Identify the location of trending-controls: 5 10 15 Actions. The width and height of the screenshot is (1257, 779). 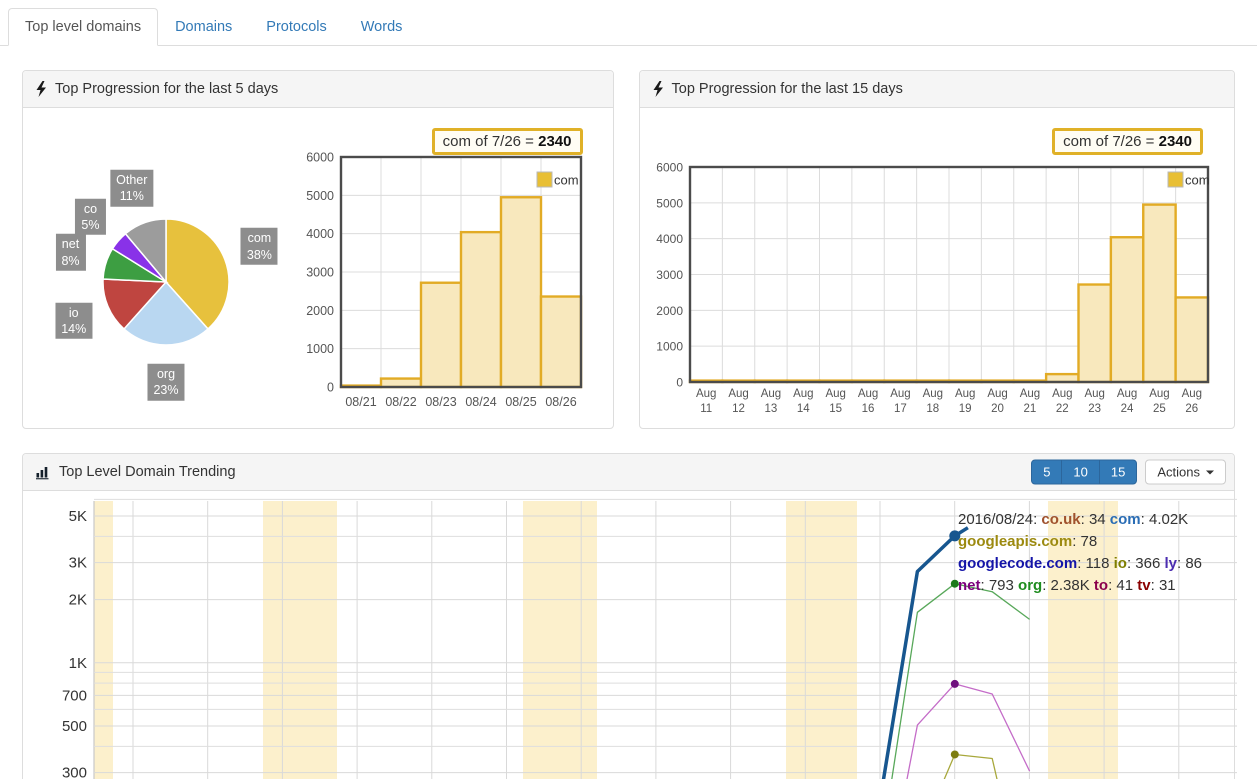
(1128, 472).